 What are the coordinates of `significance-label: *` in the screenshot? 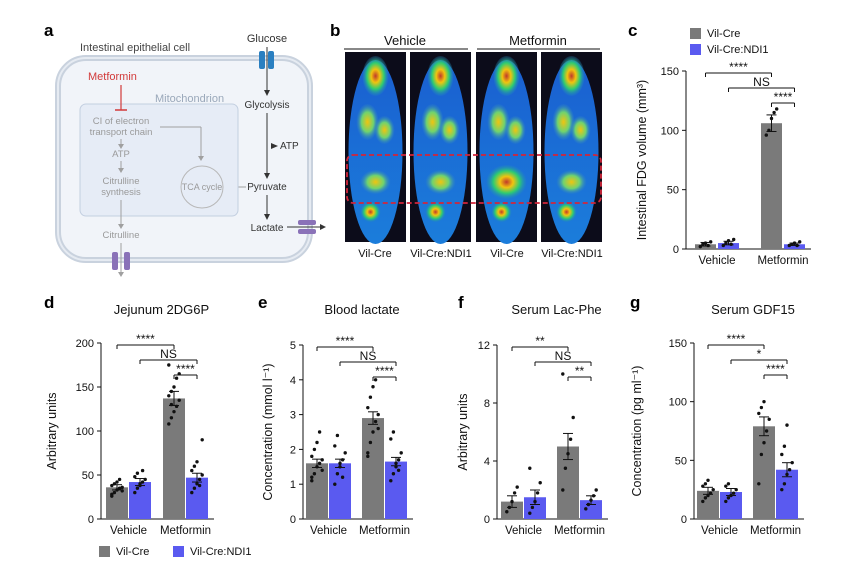 It's located at (759, 354).